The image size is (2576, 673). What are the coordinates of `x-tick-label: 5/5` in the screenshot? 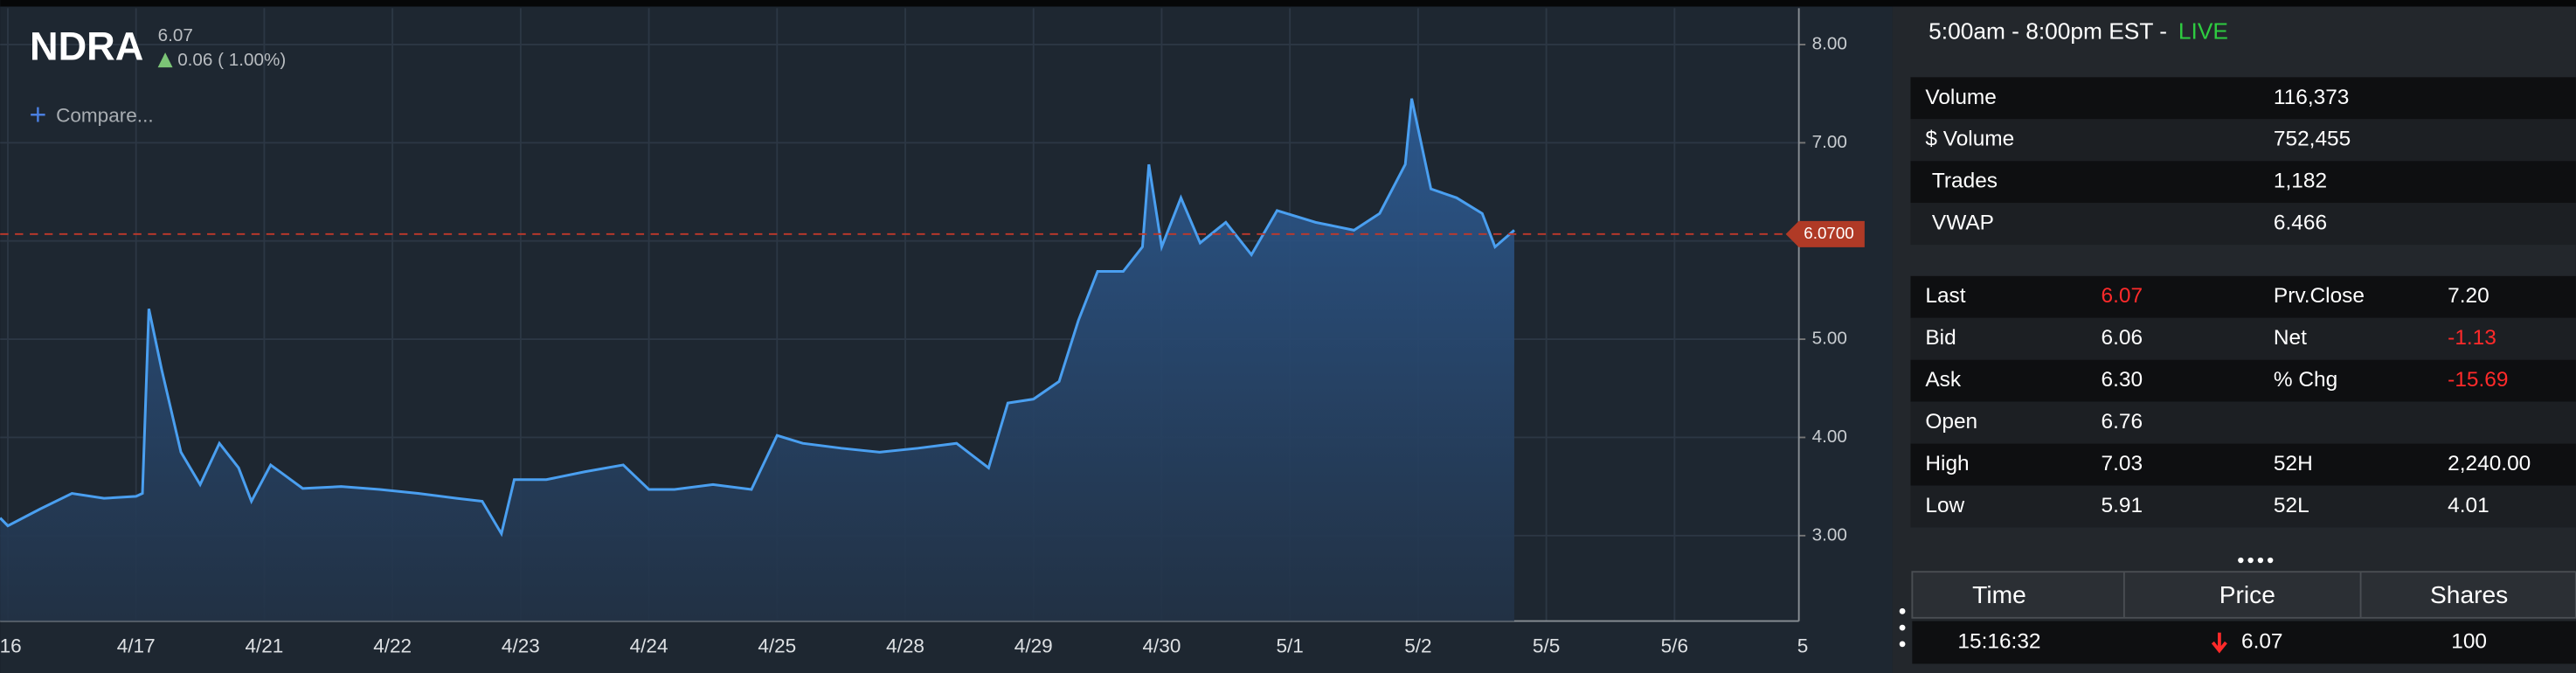 It's located at (1546, 646).